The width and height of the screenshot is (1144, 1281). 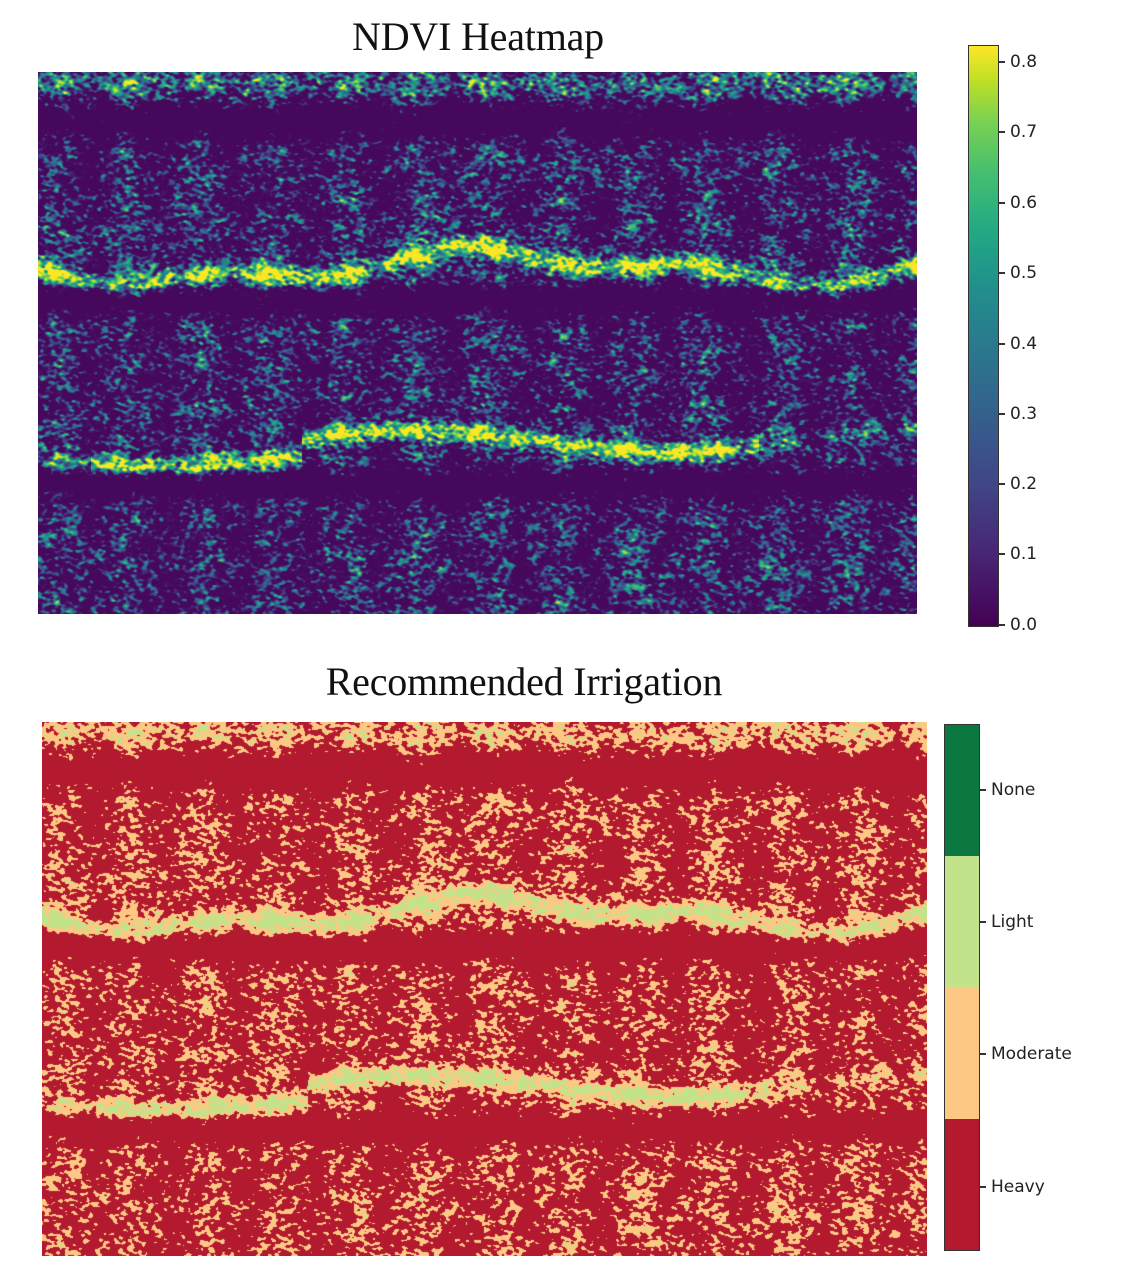 What do you see at coordinates (1018, 554) in the screenshot?
I see `ndvi-tick-0.1: 0.1` at bounding box center [1018, 554].